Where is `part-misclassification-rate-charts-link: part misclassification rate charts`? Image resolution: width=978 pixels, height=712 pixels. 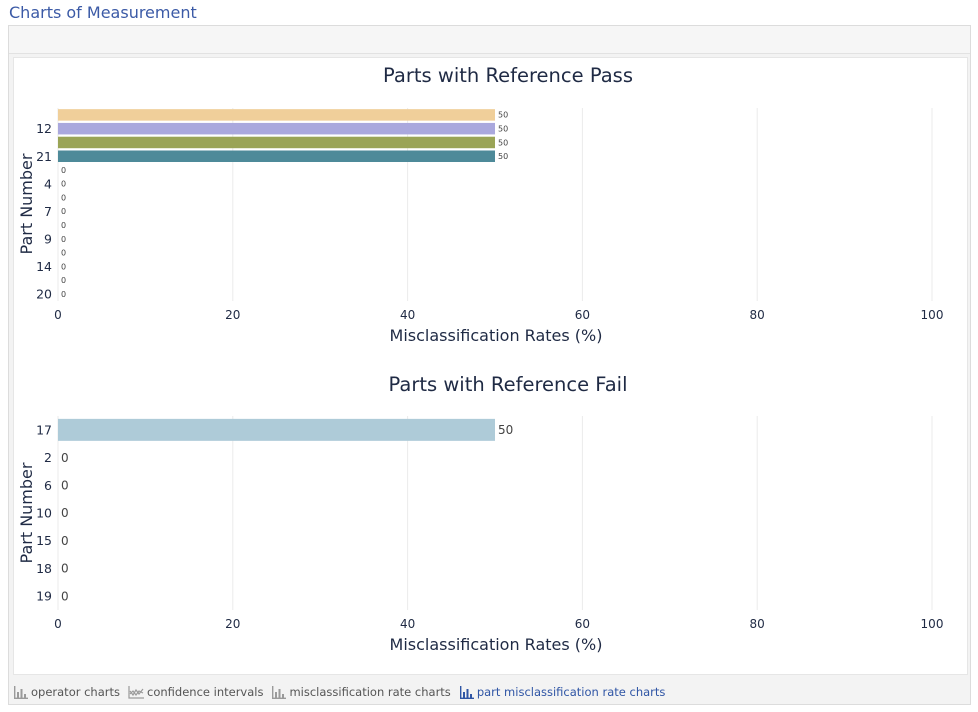 part-misclassification-rate-charts-link: part misclassification rate charts is located at coordinates (562, 692).